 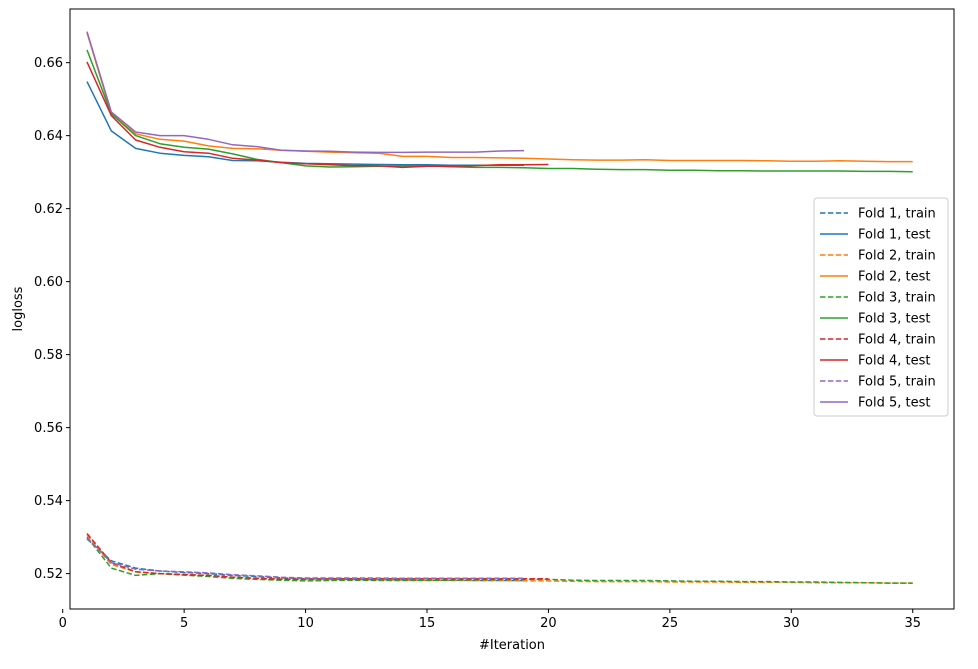 I want to click on legend-label: Fold 1, test, so click(x=894, y=235).